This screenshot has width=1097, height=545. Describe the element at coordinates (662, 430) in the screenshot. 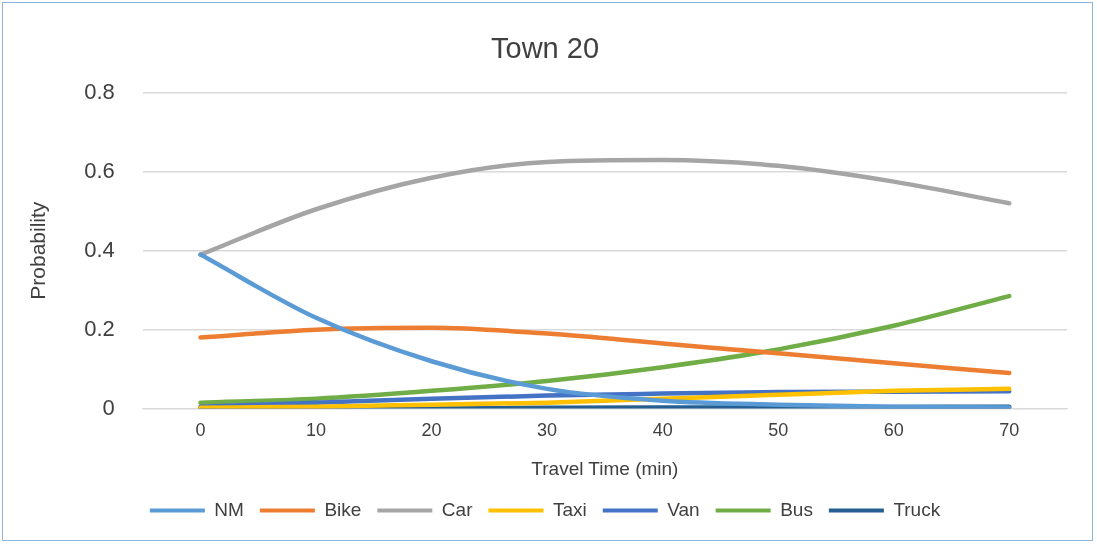

I see `x-tick-label: 40` at that location.